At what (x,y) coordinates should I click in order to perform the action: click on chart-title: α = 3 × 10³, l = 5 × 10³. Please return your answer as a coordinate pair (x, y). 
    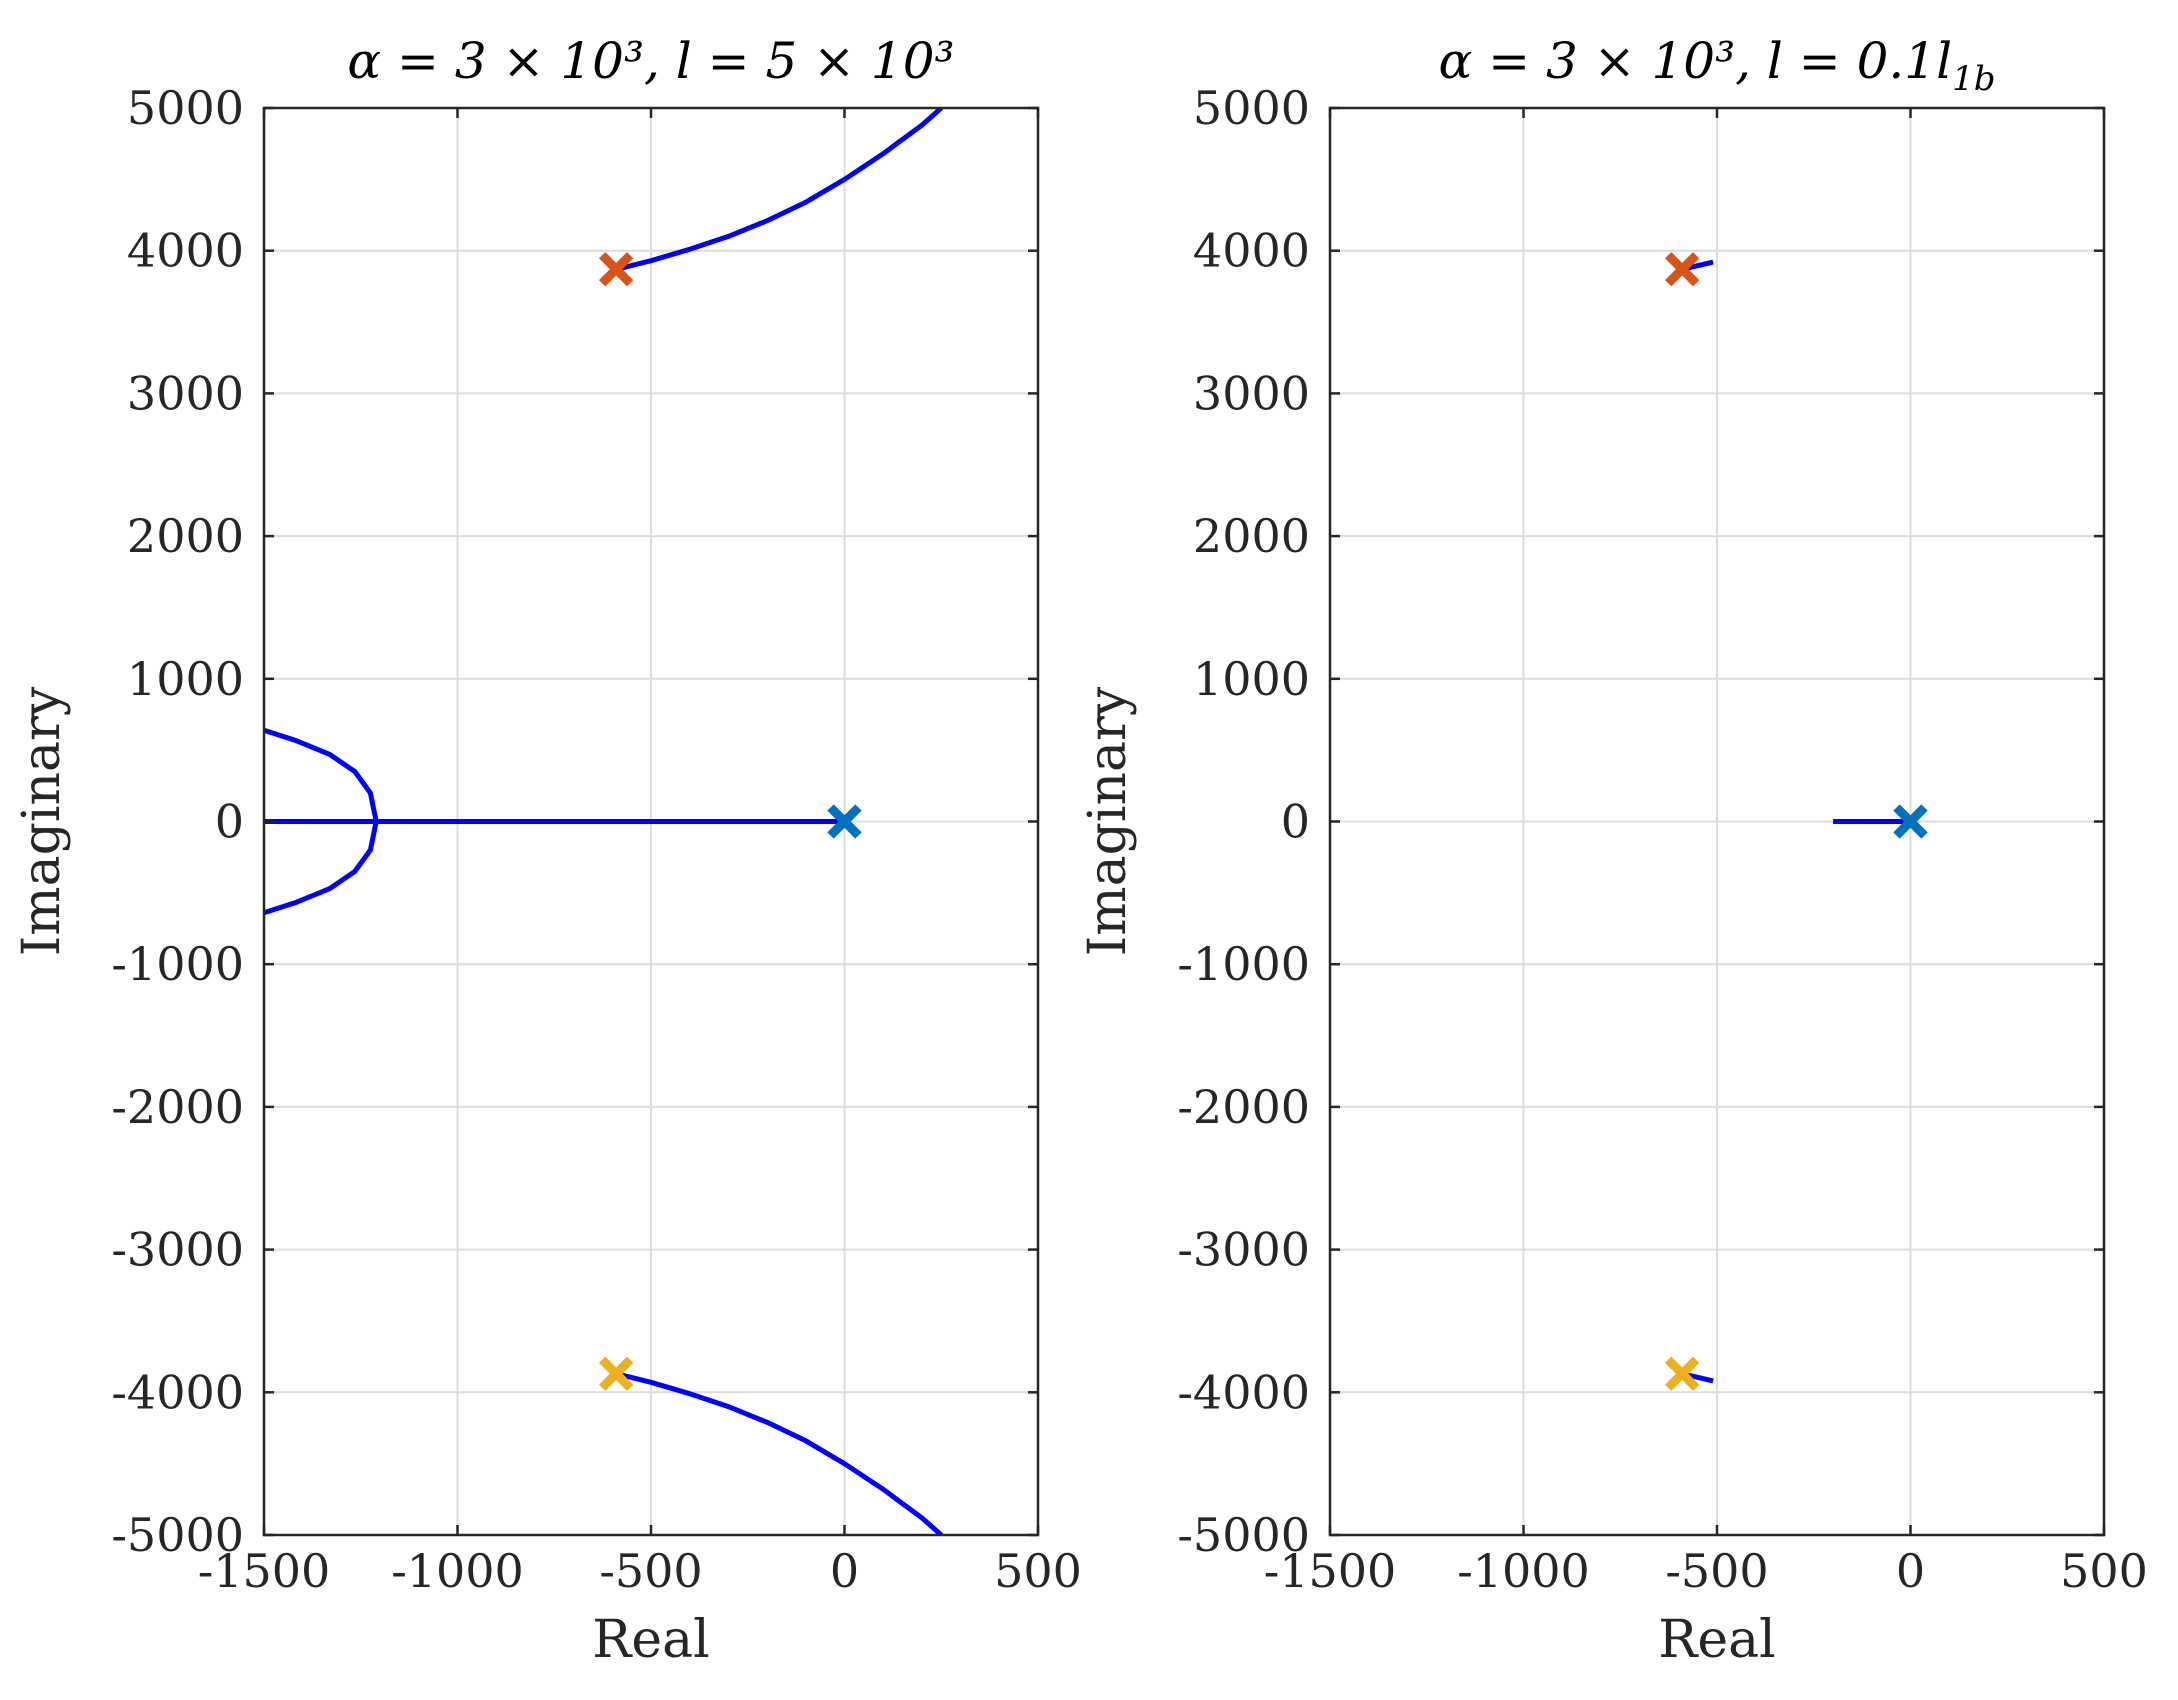
    Looking at the image, I should click on (650, 61).